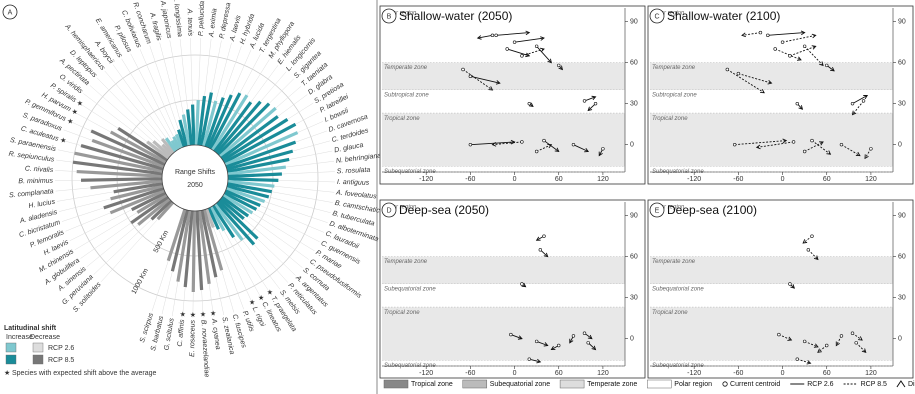  What do you see at coordinates (195, 178) in the screenshot?
I see `center-circle` at bounding box center [195, 178].